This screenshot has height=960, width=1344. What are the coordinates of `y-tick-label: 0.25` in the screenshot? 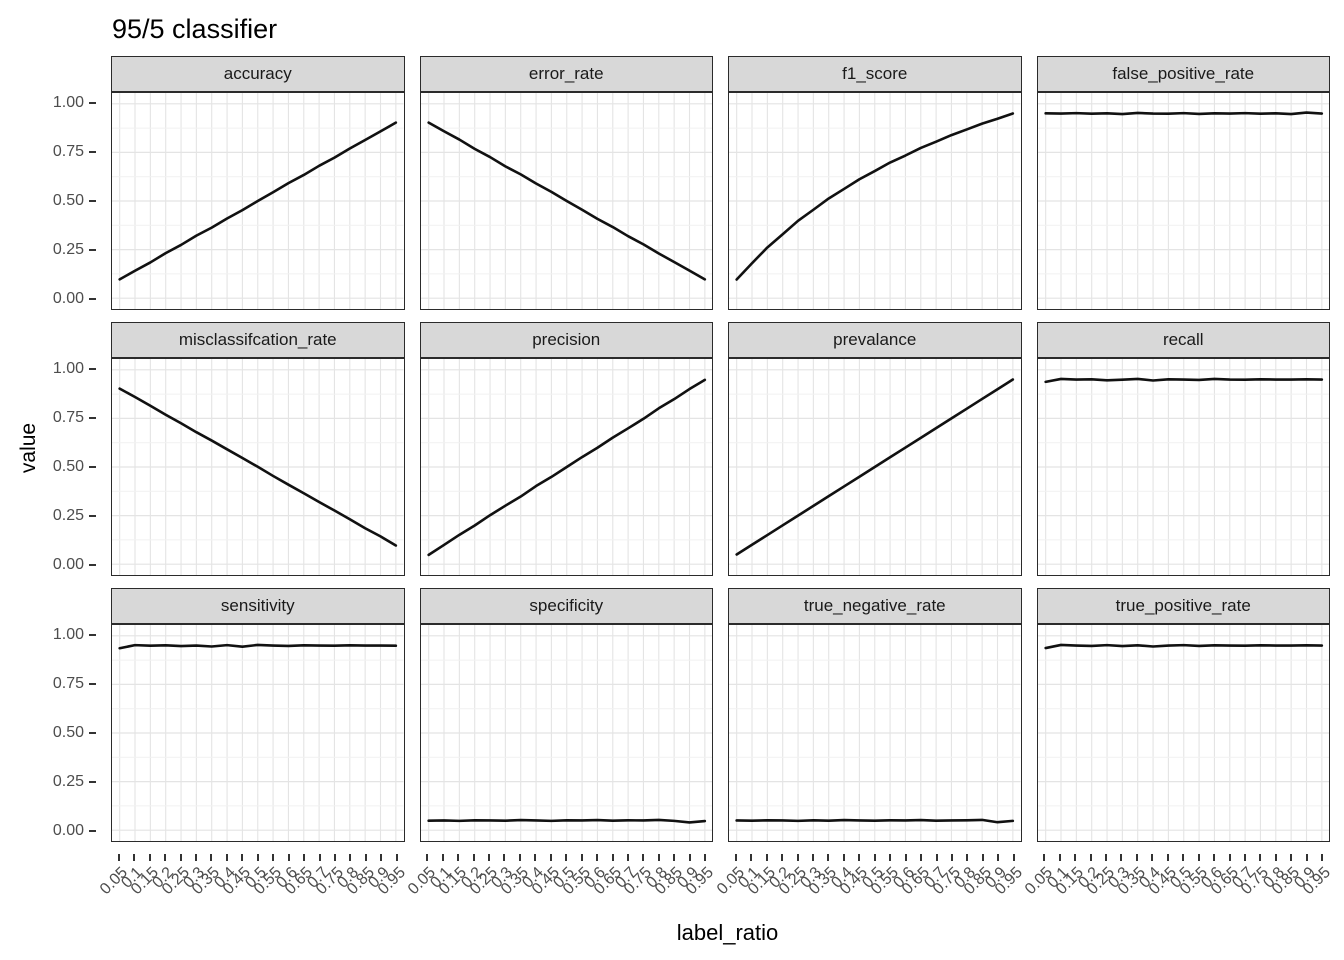 It's located at (68, 516).